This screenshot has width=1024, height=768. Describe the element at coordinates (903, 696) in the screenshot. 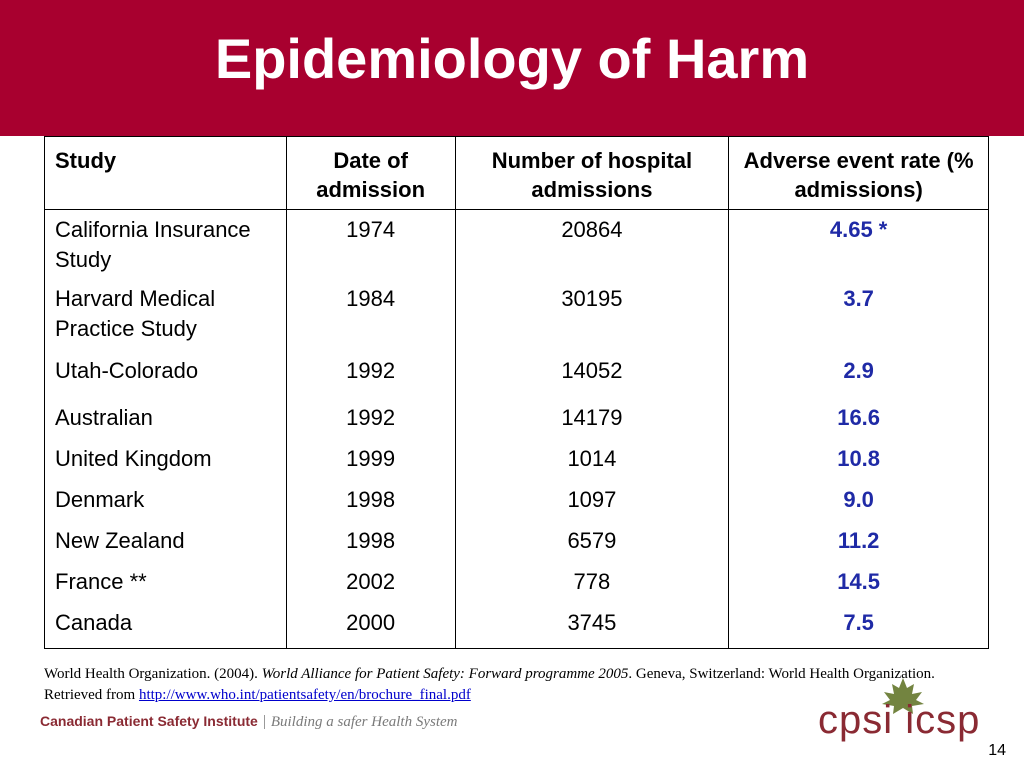

I see `maple-leaf-icon` at that location.